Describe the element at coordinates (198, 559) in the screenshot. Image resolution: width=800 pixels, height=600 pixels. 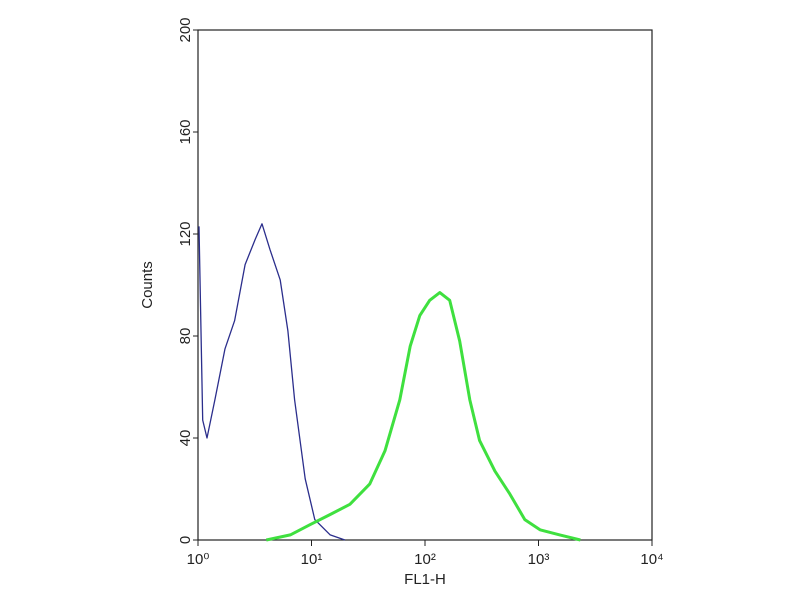
I see `x-tick-label: 10⁰` at that location.